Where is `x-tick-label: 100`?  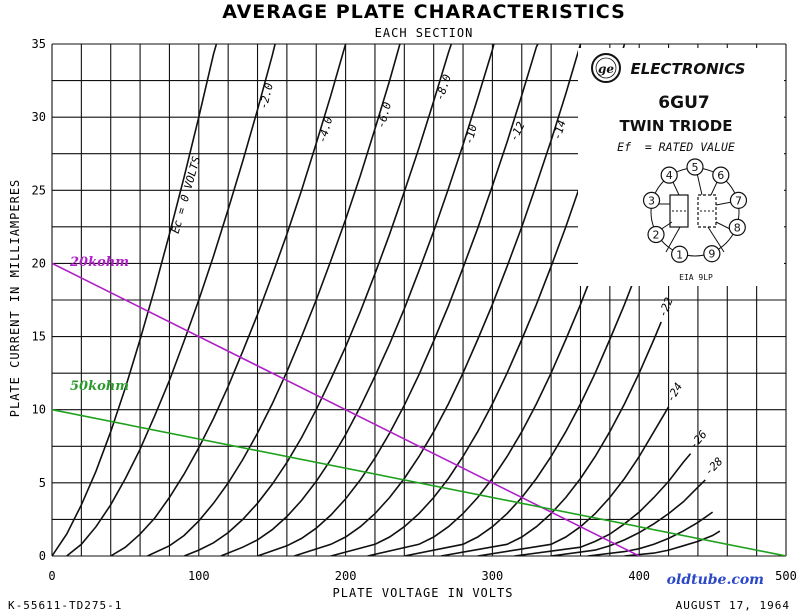
x-tick-label: 100 is located at coordinates (199, 576).